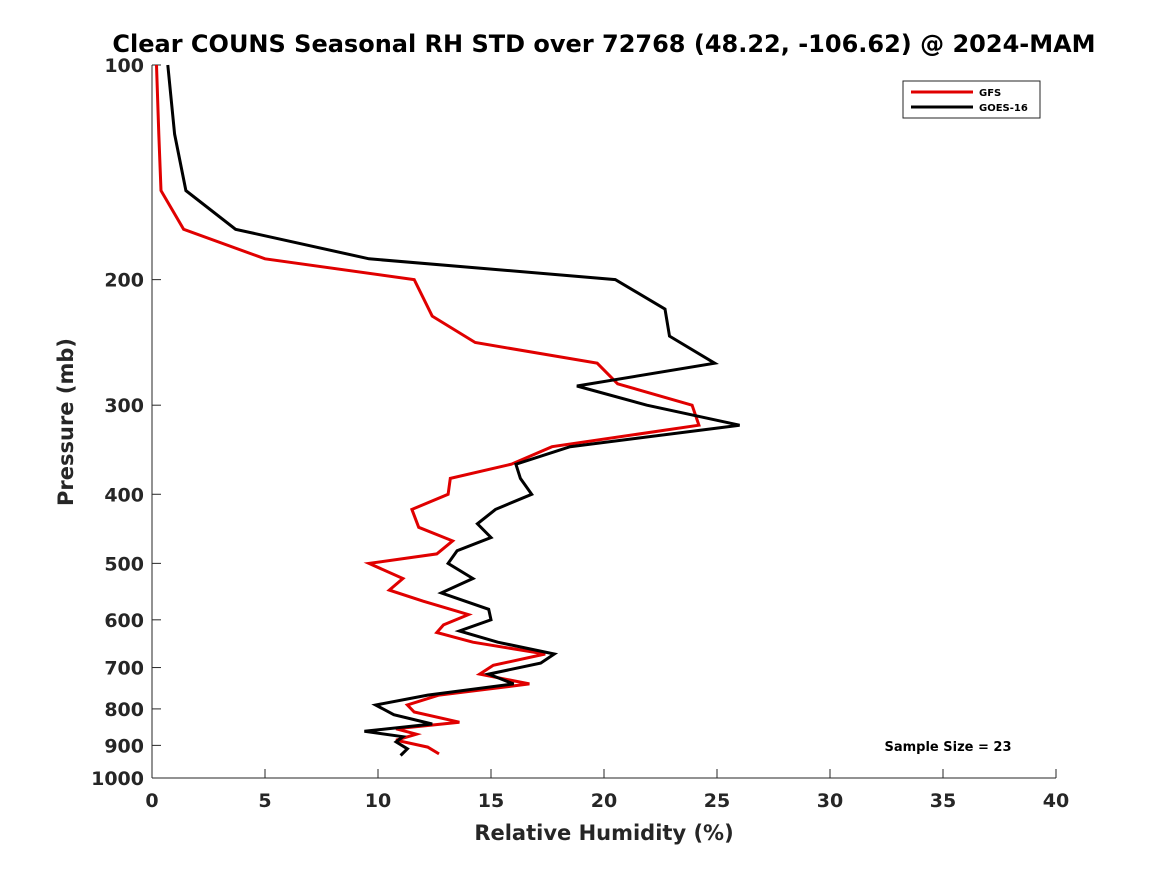 This screenshot has height=875, width=1167. I want to click on x-tick-label: 5, so click(264, 801).